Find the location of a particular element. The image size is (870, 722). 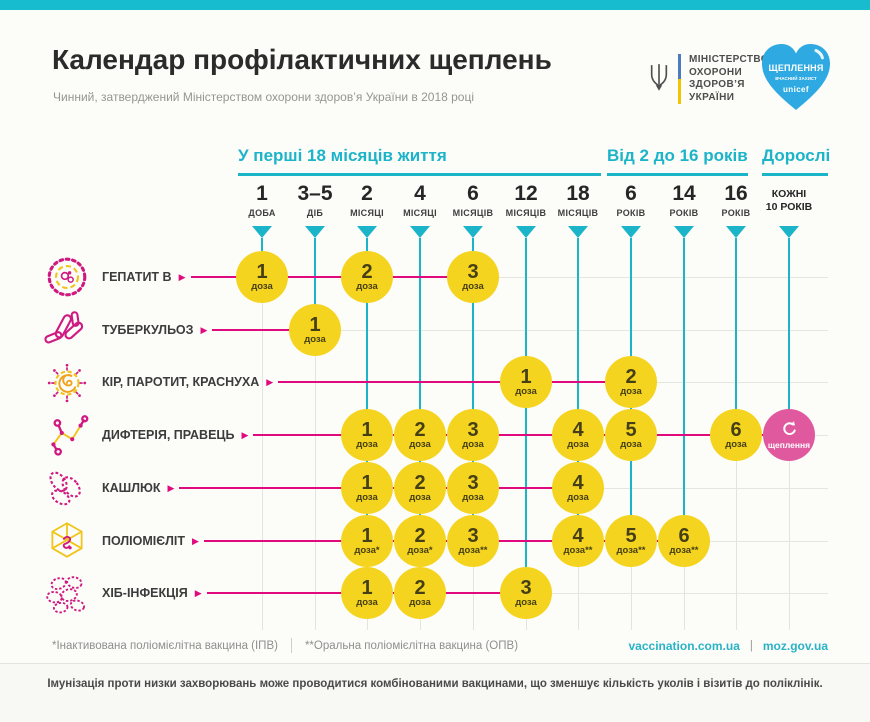

disease-name: ПОЛІОМІЄЛІТ is located at coordinates (144, 541).